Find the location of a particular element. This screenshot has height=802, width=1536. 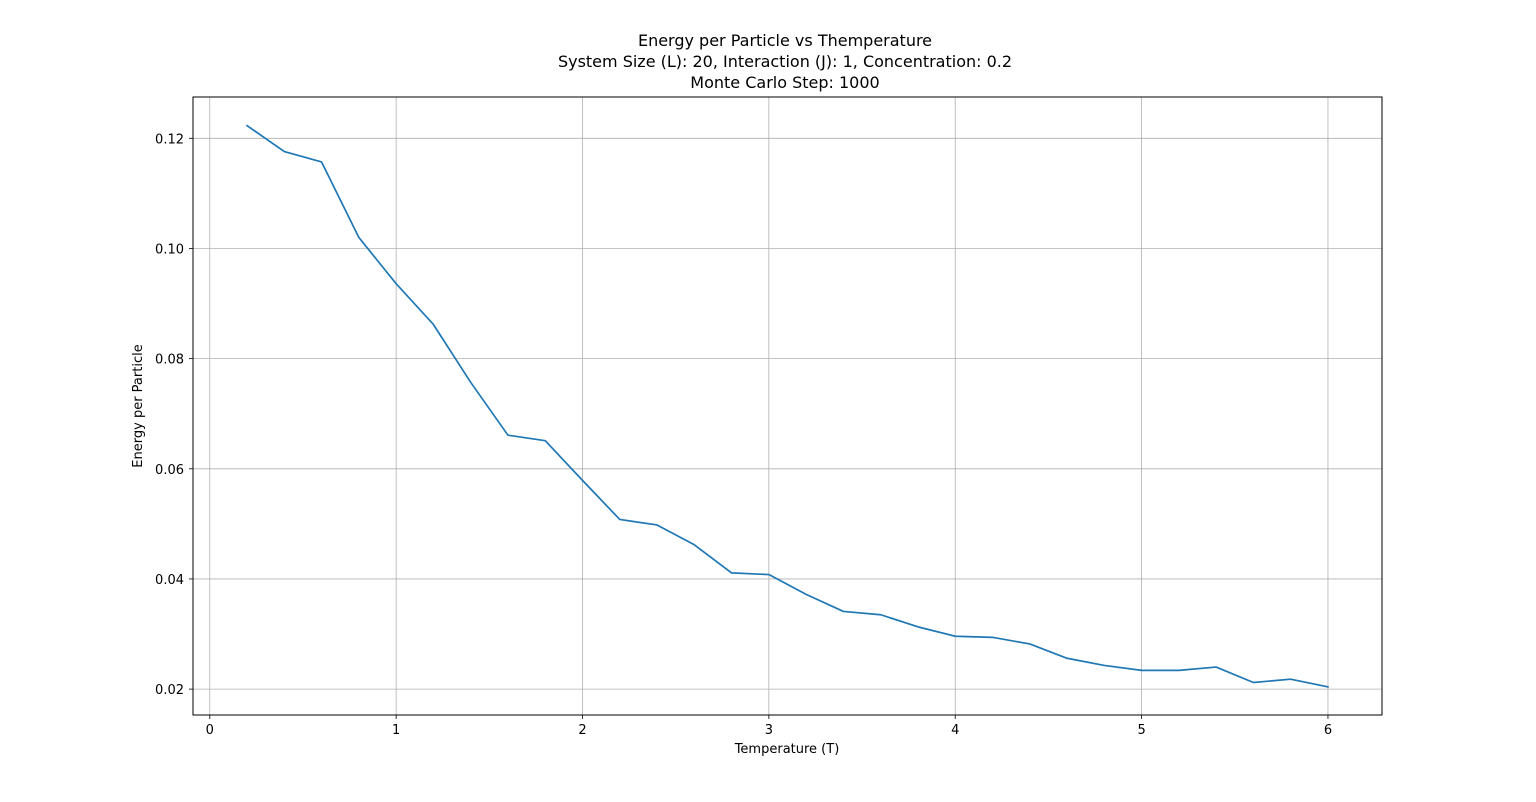

y-tick-label: 0.10 is located at coordinates (169, 249).